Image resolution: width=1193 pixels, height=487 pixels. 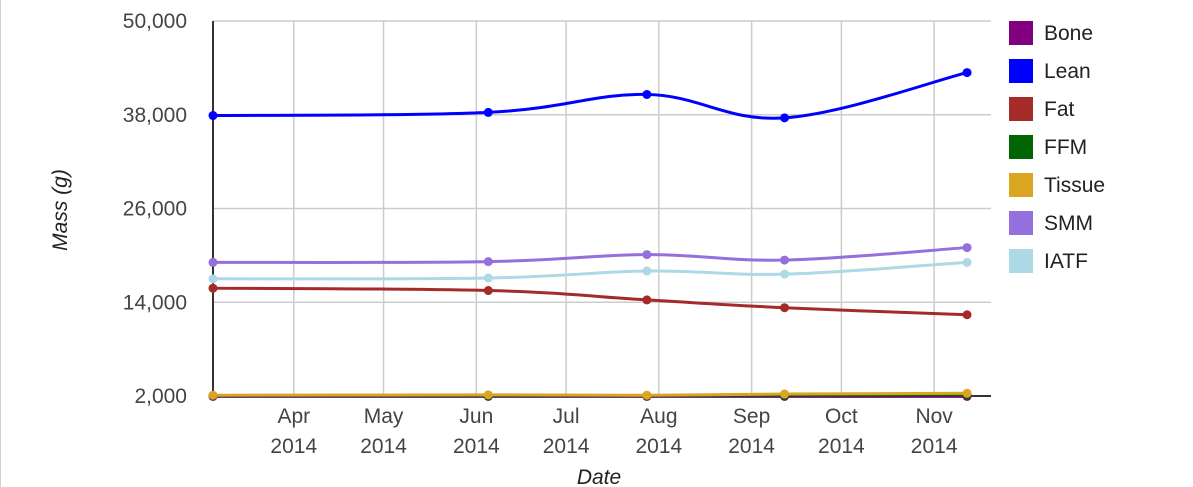 What do you see at coordinates (384, 416) in the screenshot?
I see `x-tick-label-month: May` at bounding box center [384, 416].